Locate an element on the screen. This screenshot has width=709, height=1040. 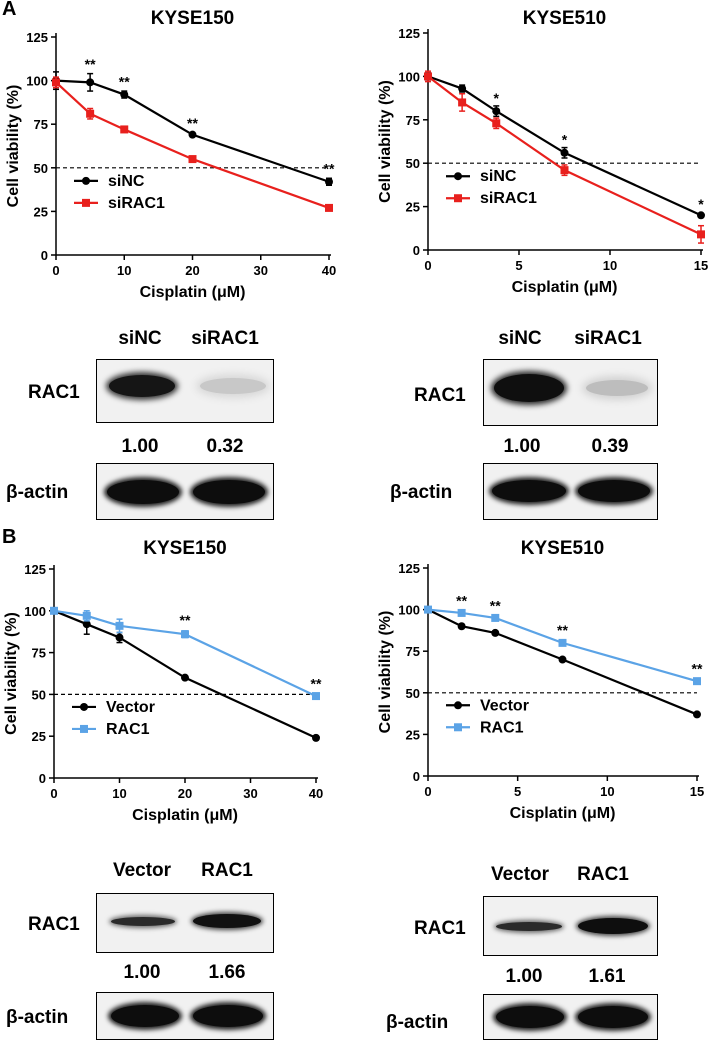
western-blot-kyse510-overexpression: Vector RAC1 RAC1 1.00 1.61 β-actin is located at coordinates (534, 946).